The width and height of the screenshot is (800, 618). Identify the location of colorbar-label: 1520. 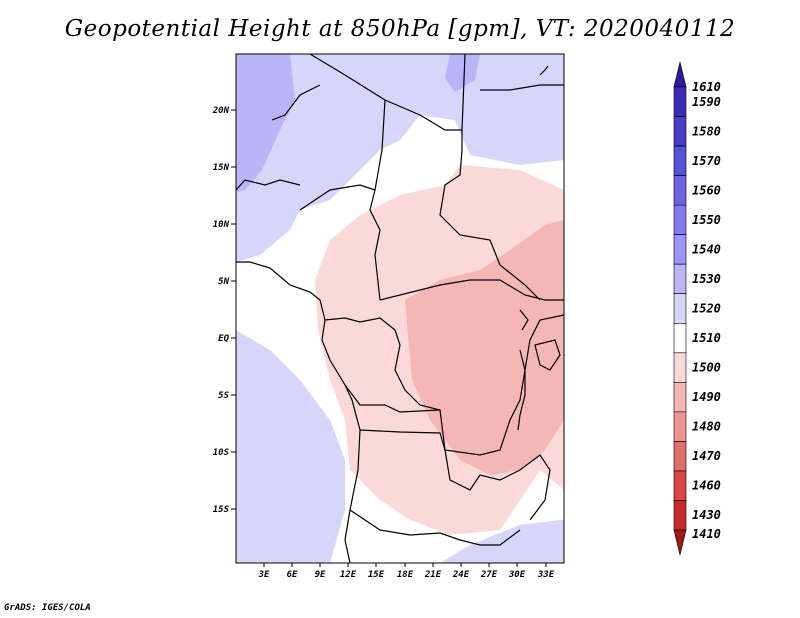
(706, 309).